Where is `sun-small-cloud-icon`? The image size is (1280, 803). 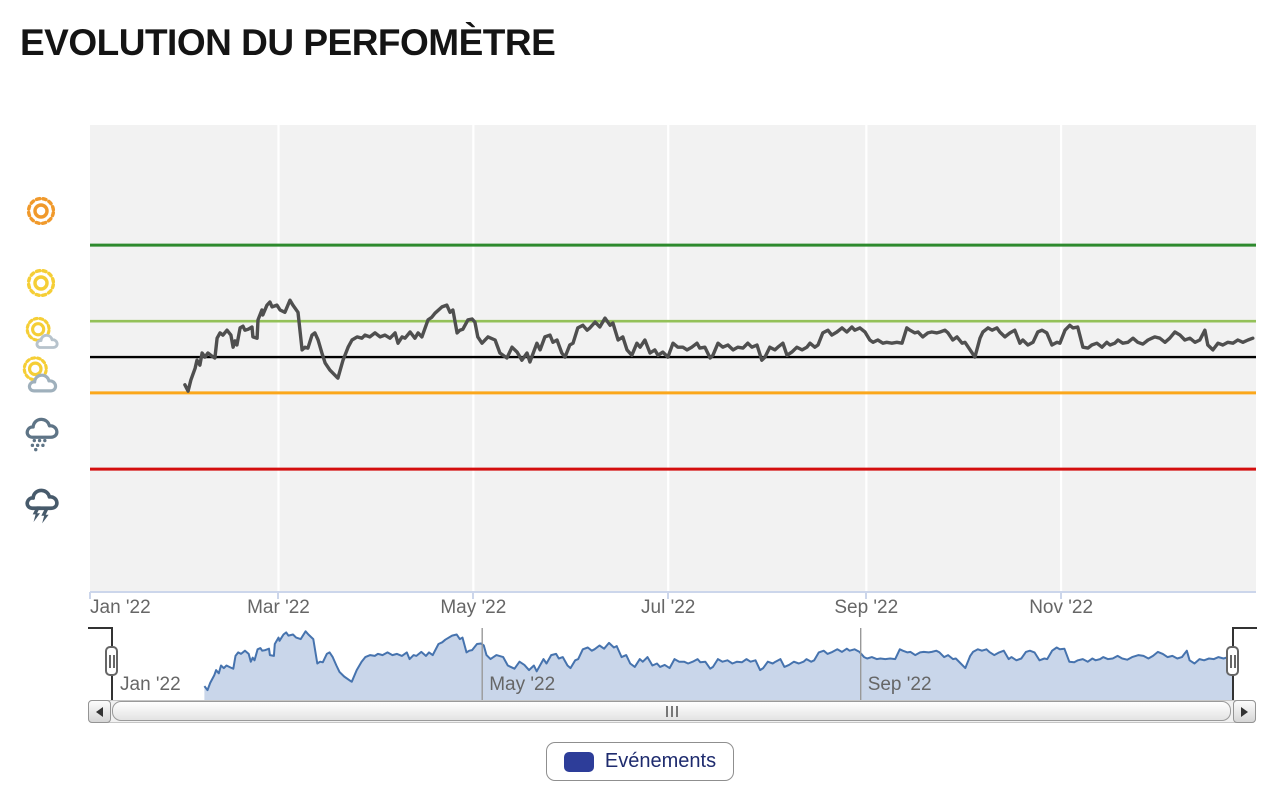
sun-small-cloud-icon is located at coordinates (41, 335).